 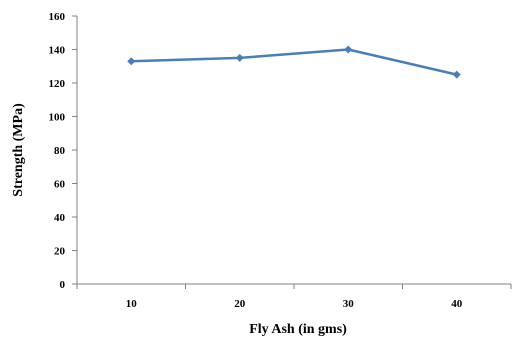 I want to click on y-tick-label: 0, so click(x=63, y=285).